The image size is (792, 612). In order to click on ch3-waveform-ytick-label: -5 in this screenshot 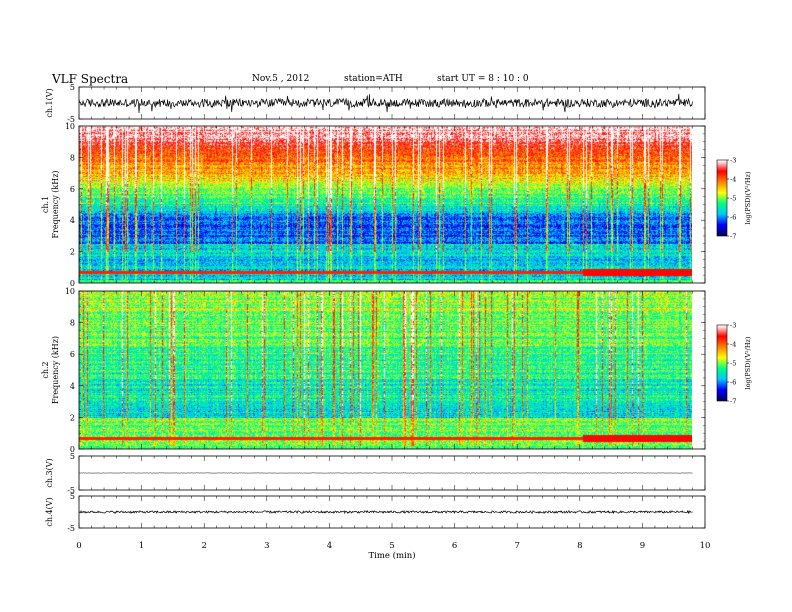, I will do `click(71, 490)`.